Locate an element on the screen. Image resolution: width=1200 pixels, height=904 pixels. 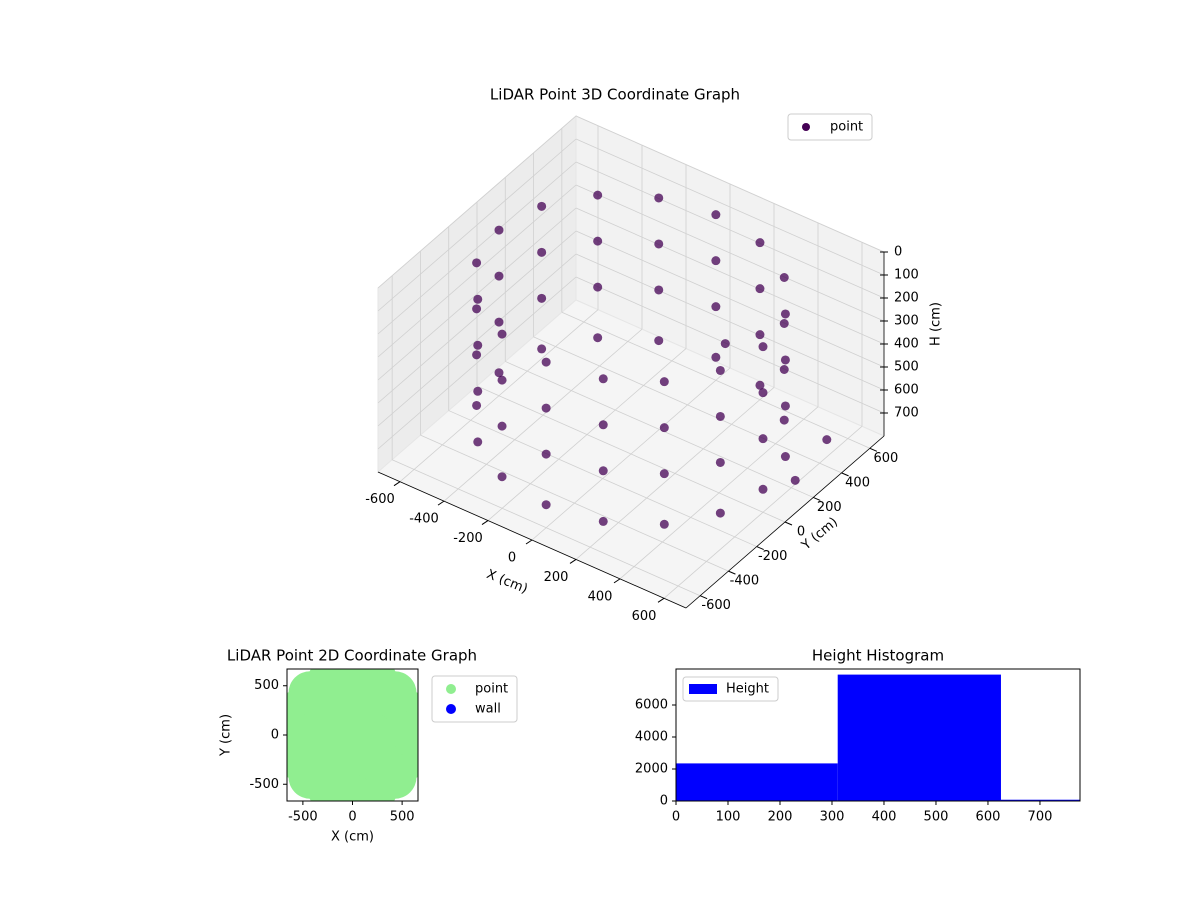
axis-line is located at coordinates (532, 540).